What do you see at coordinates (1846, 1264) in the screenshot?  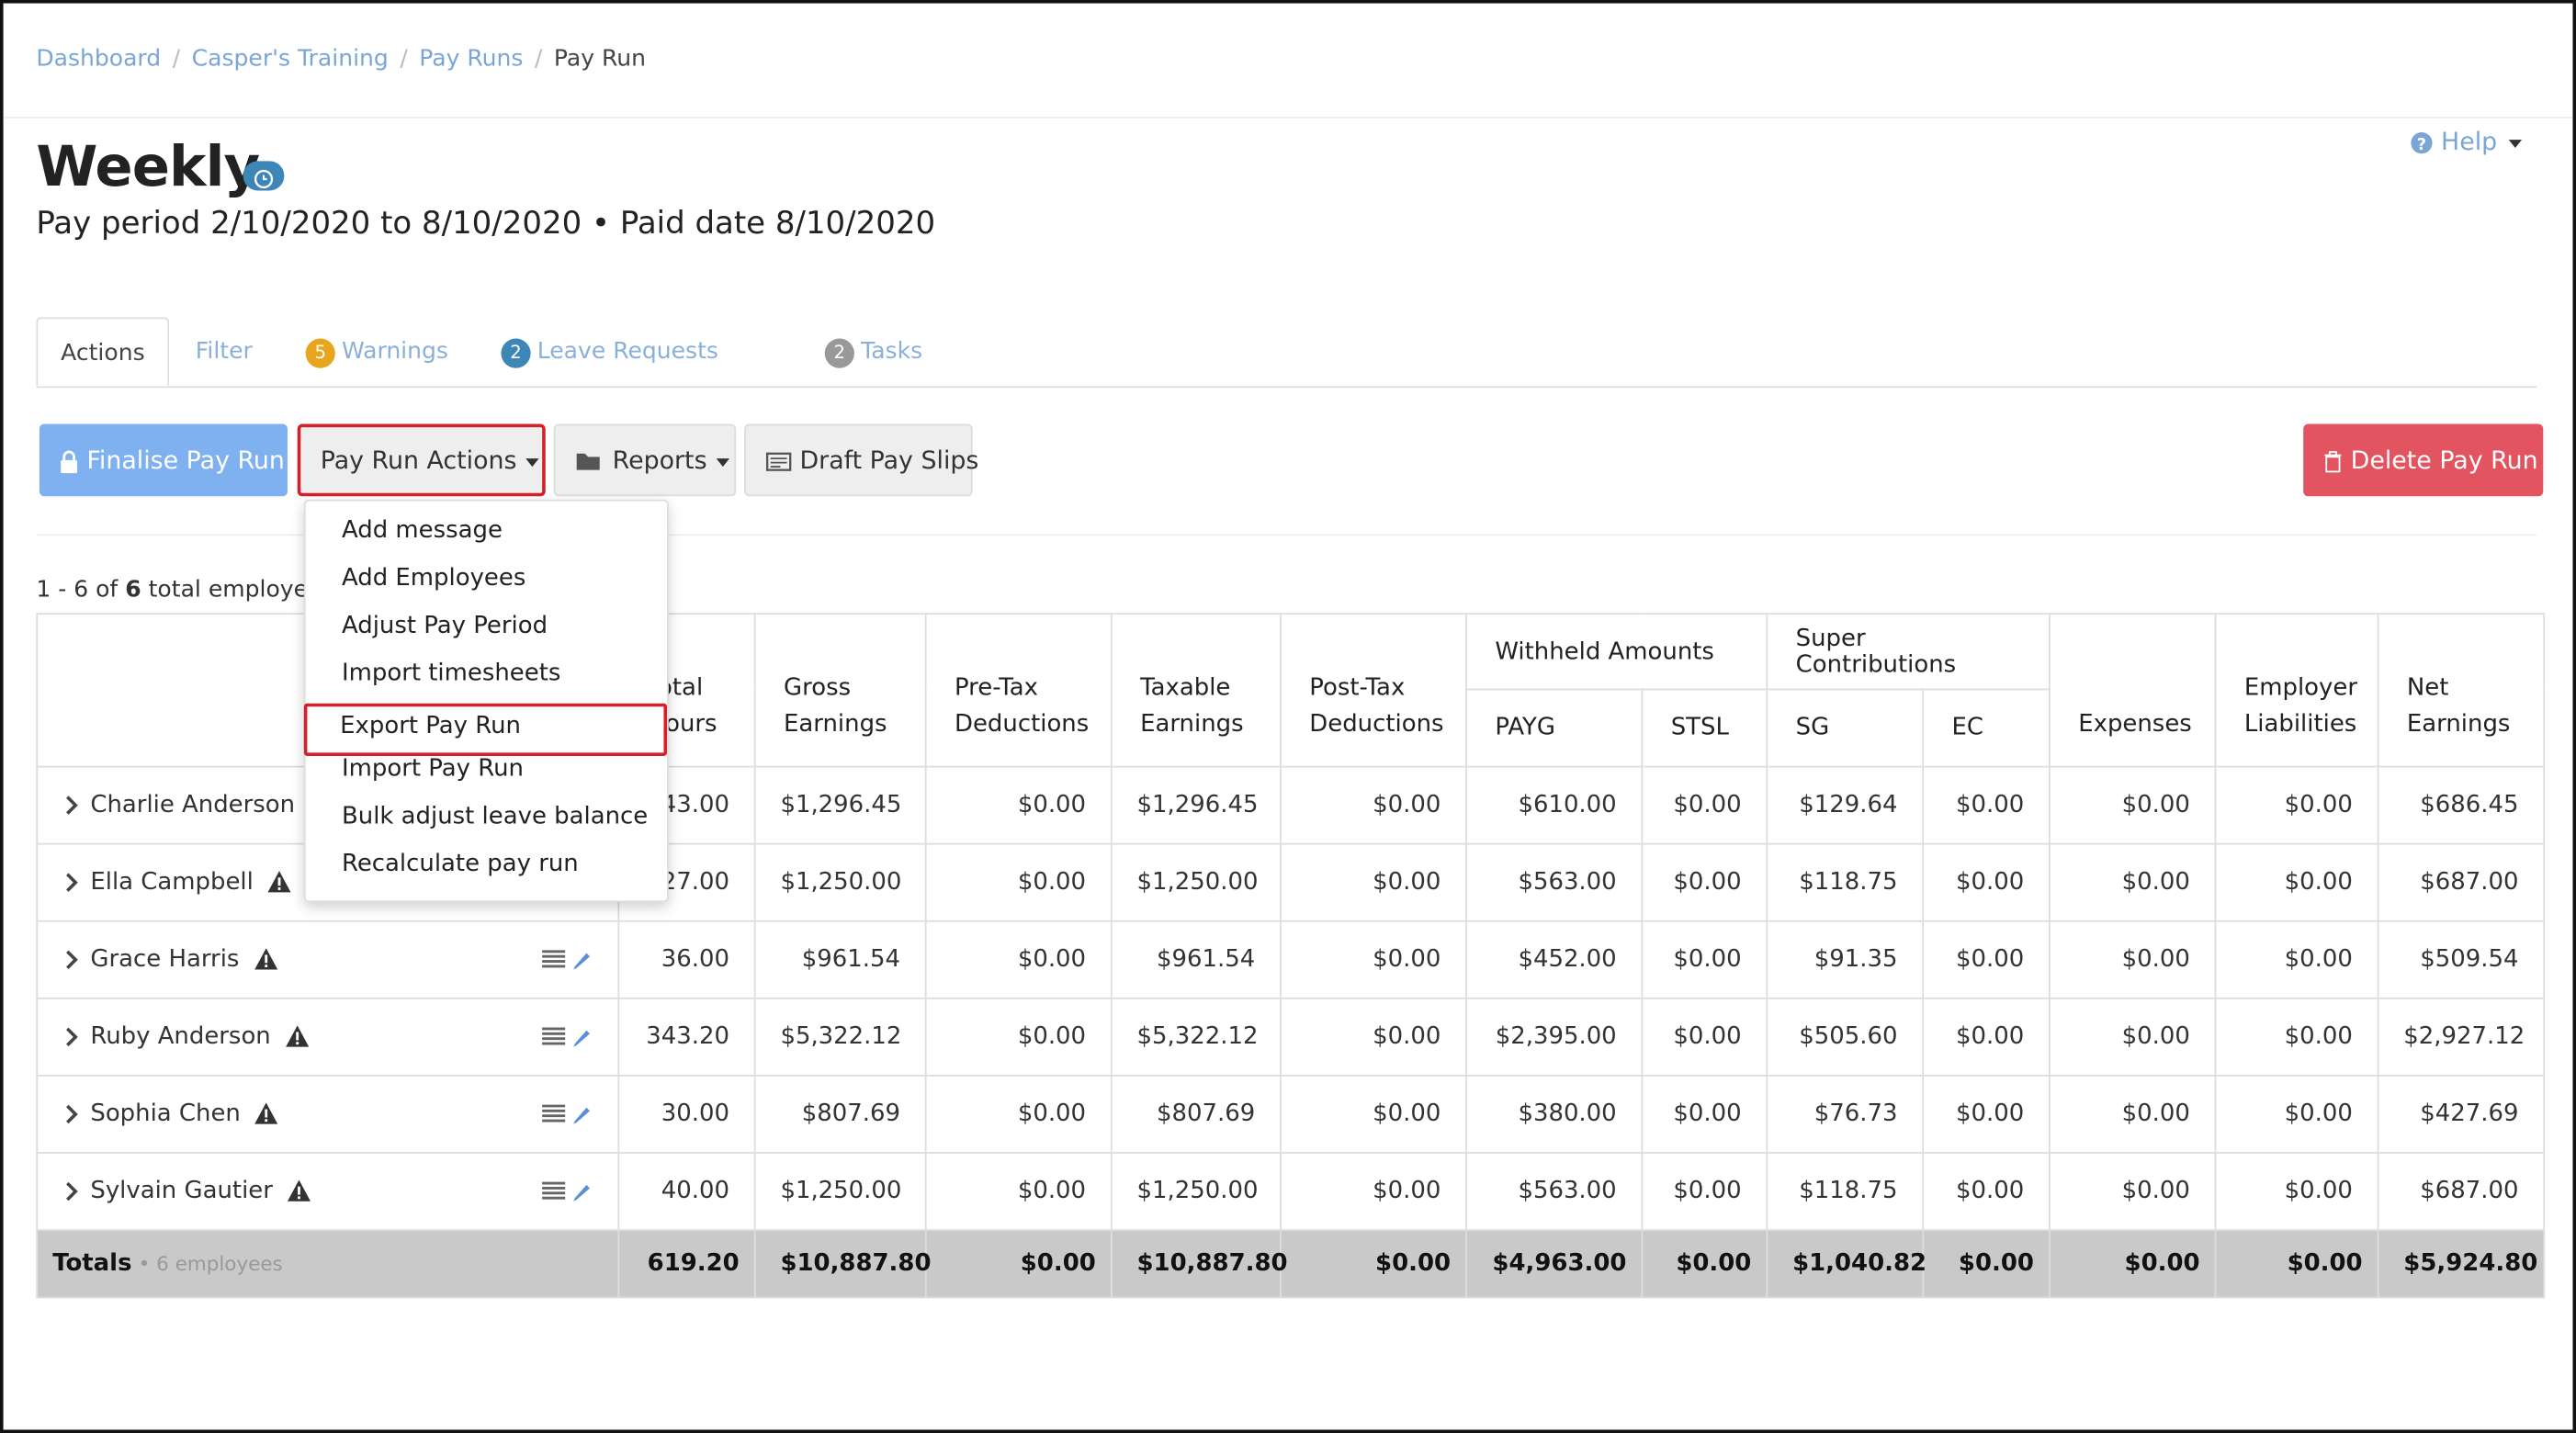 I see `totals-value: $1,040.82` at bounding box center [1846, 1264].